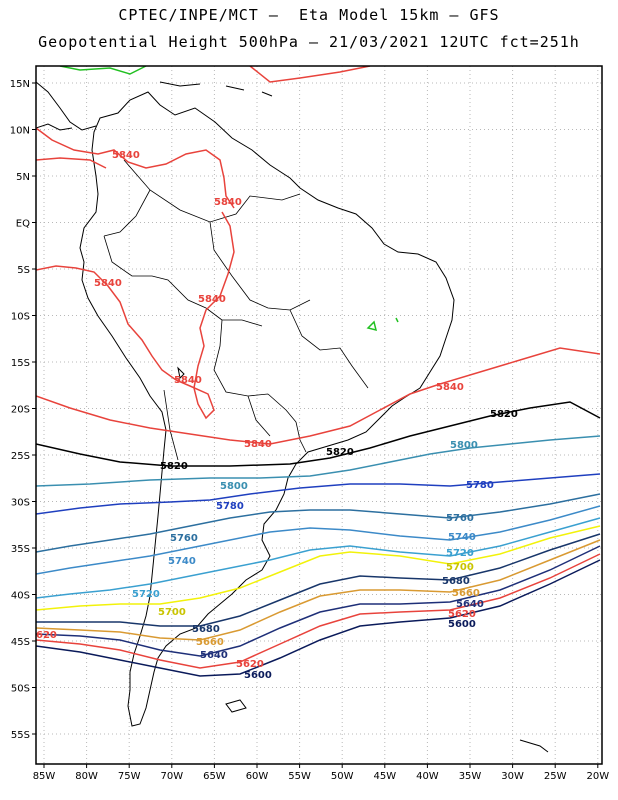  What do you see at coordinates (44, 776) in the screenshot?
I see `lon-label: 85W` at bounding box center [44, 776].